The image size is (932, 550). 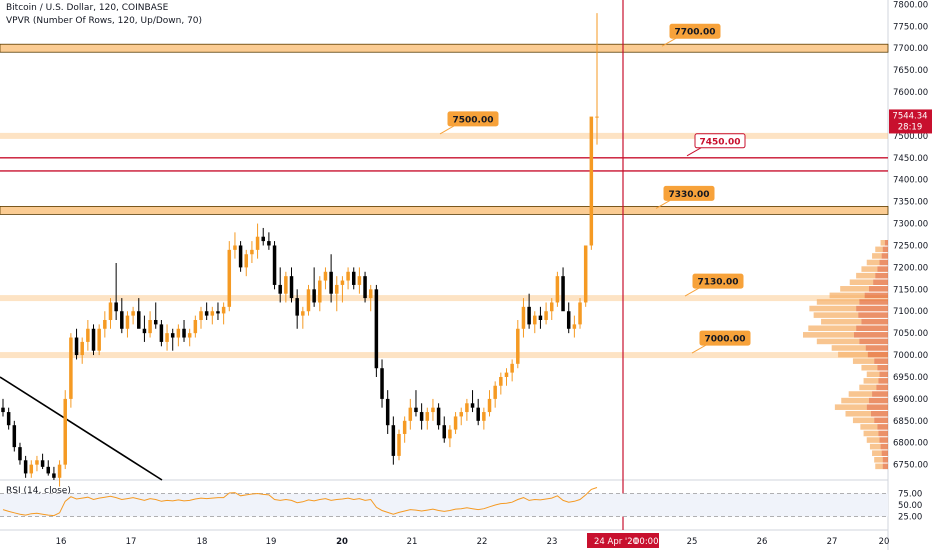 What do you see at coordinates (444, 210) in the screenshot?
I see `level-band` at bounding box center [444, 210].